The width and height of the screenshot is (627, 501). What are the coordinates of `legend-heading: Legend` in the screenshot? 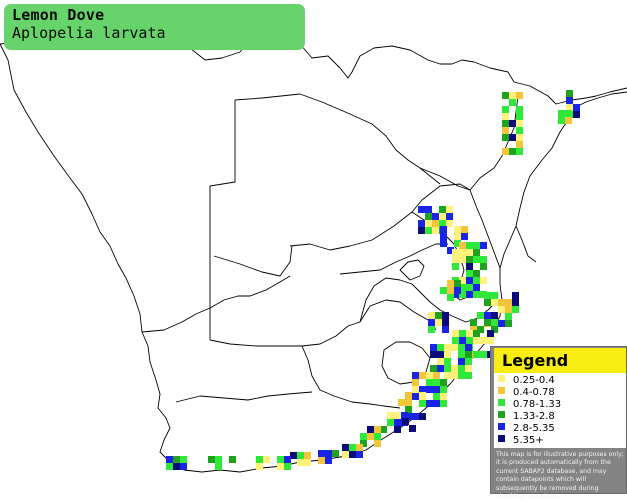 It's located at (560, 360).